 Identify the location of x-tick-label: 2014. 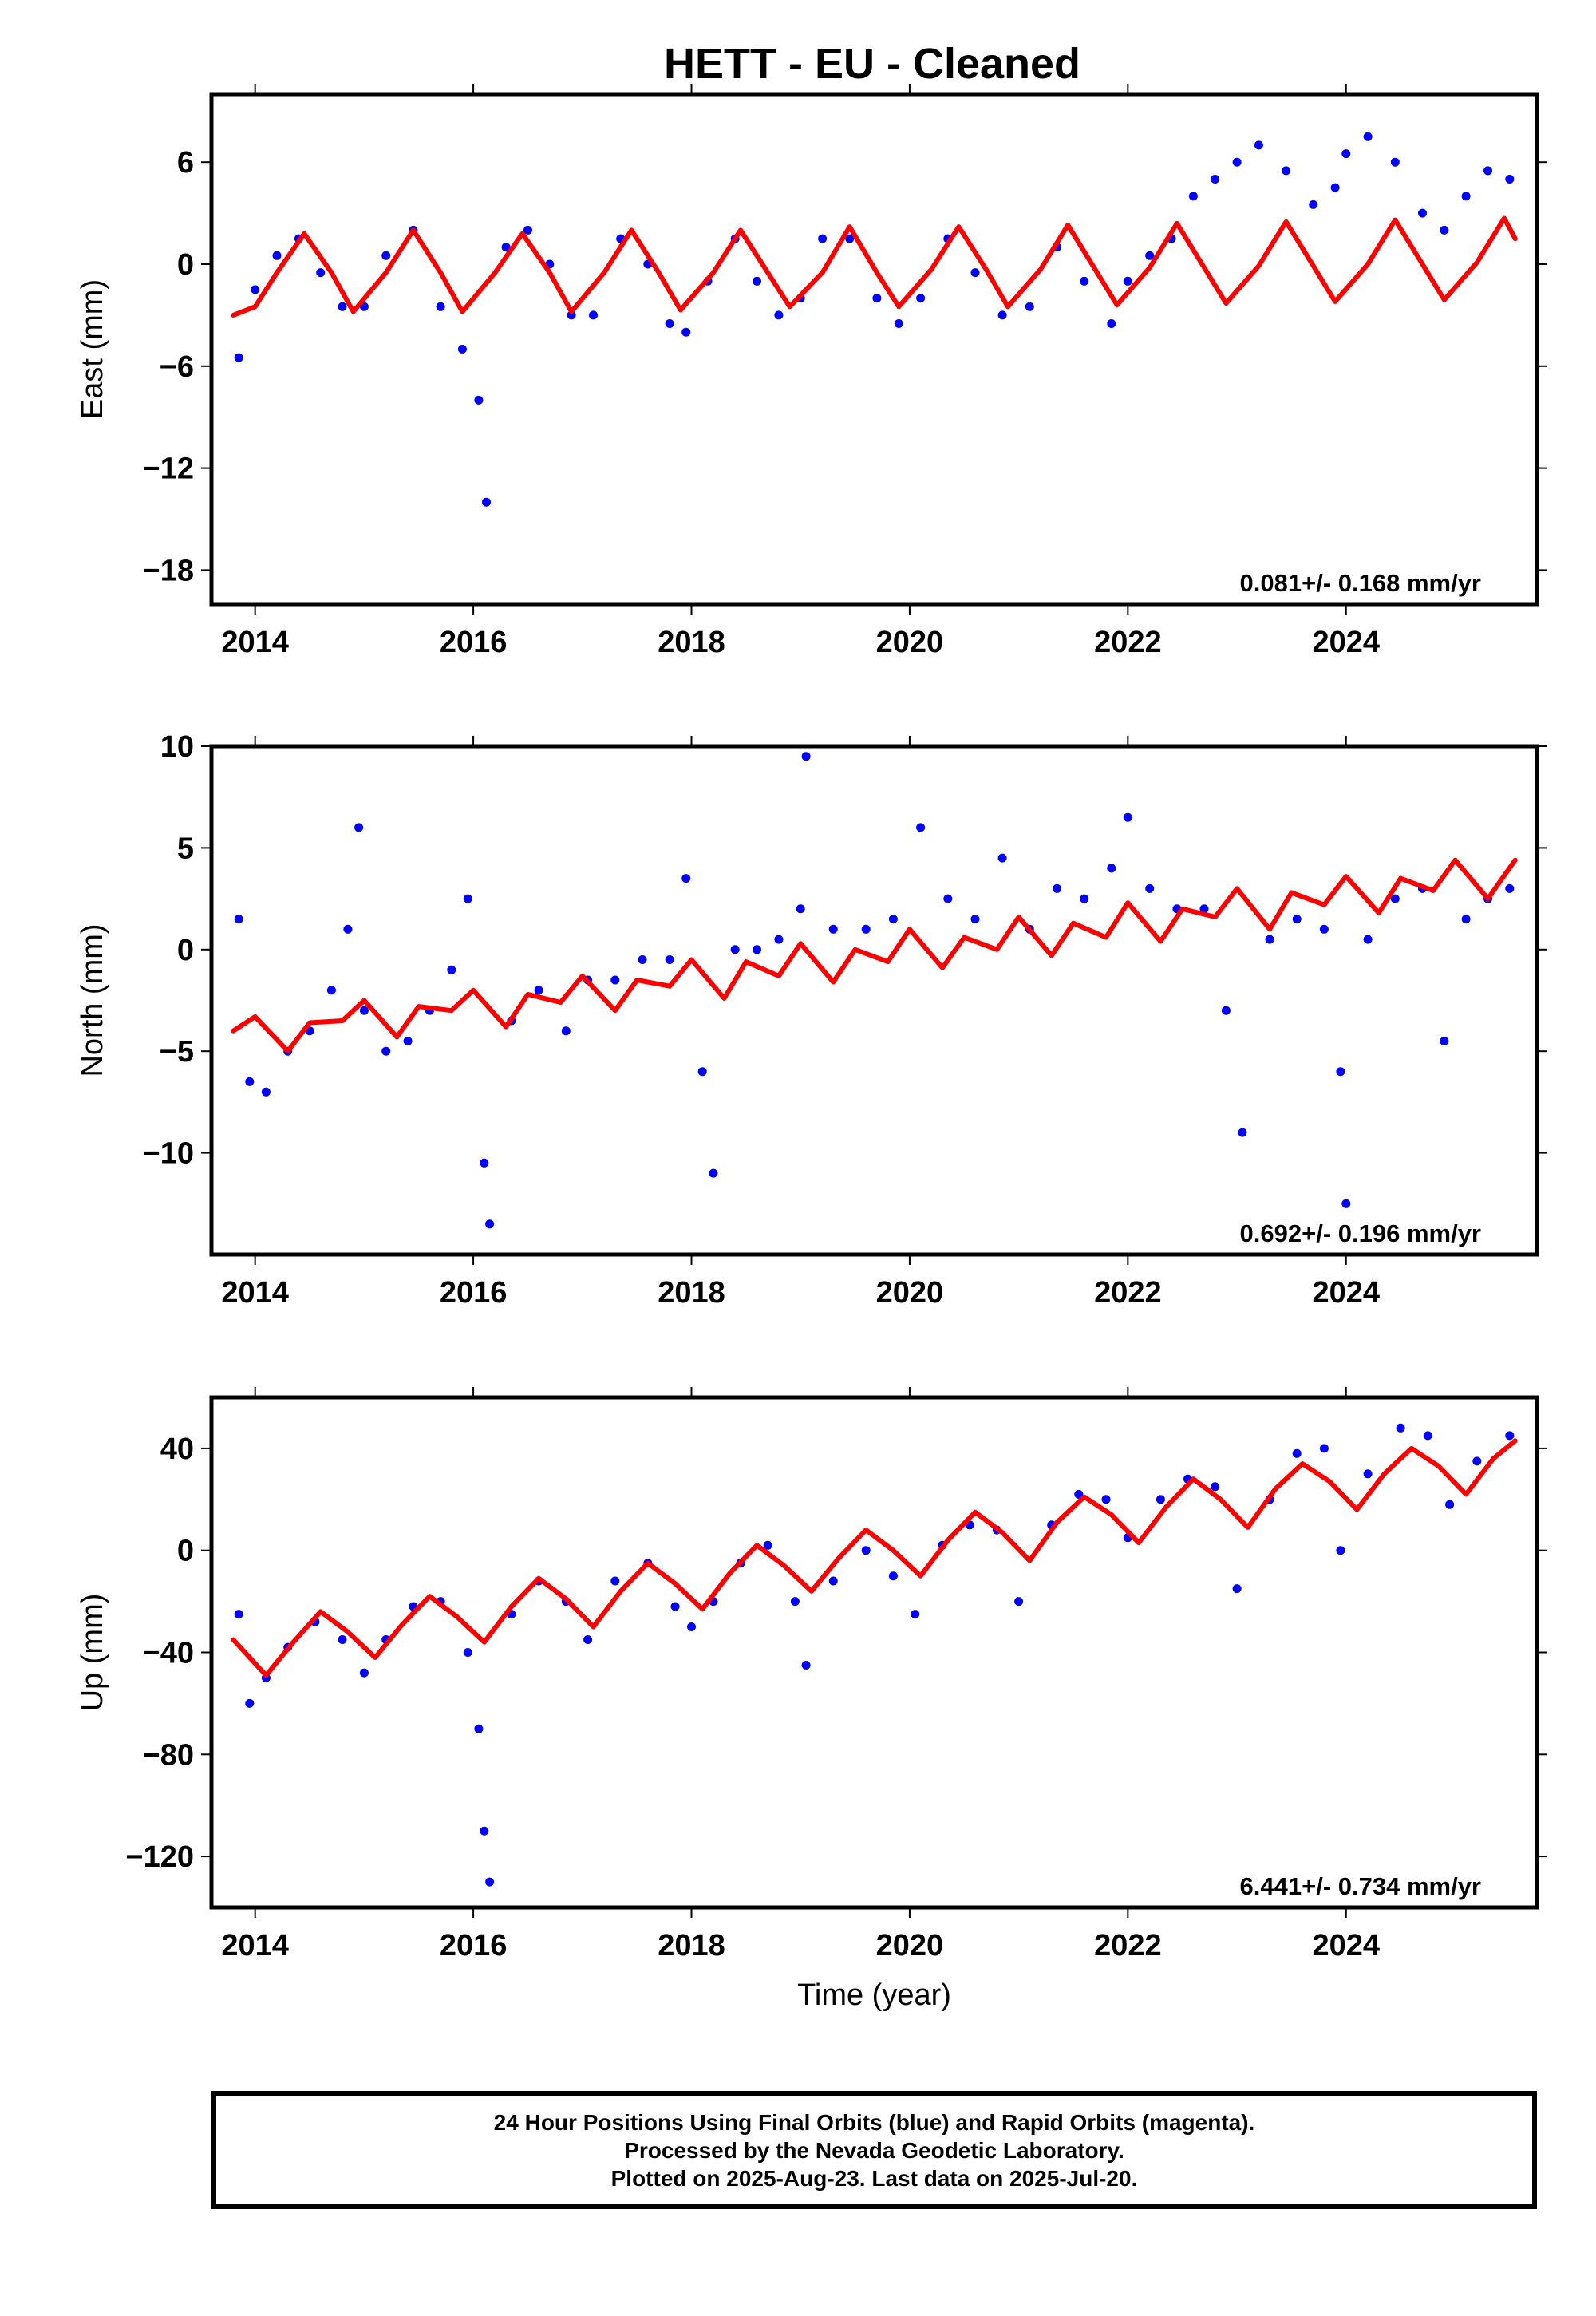
(255, 642).